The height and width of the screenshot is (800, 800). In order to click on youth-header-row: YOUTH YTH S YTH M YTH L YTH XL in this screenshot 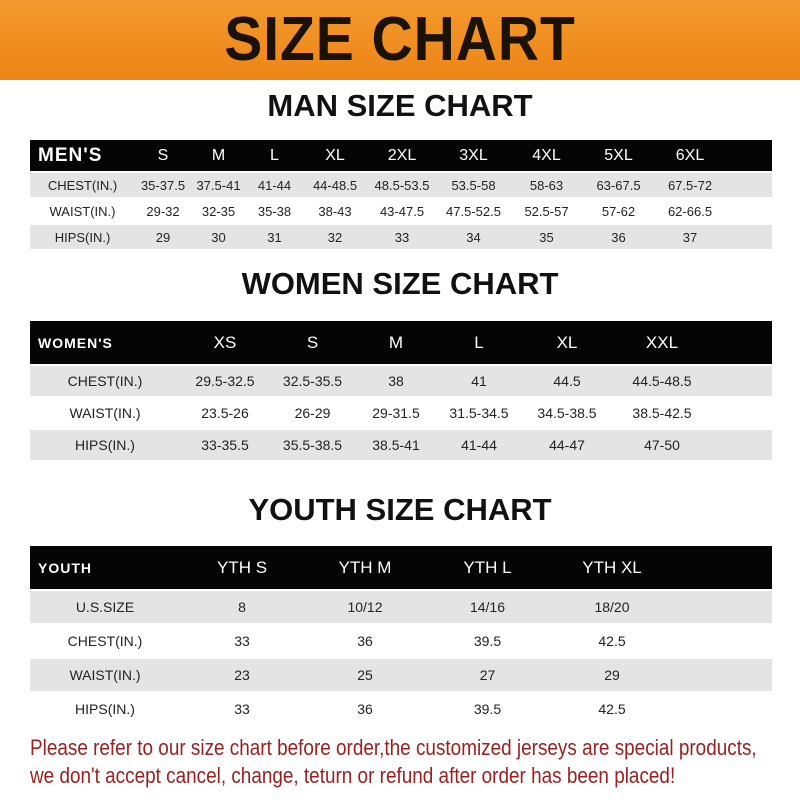, I will do `click(401, 567)`.